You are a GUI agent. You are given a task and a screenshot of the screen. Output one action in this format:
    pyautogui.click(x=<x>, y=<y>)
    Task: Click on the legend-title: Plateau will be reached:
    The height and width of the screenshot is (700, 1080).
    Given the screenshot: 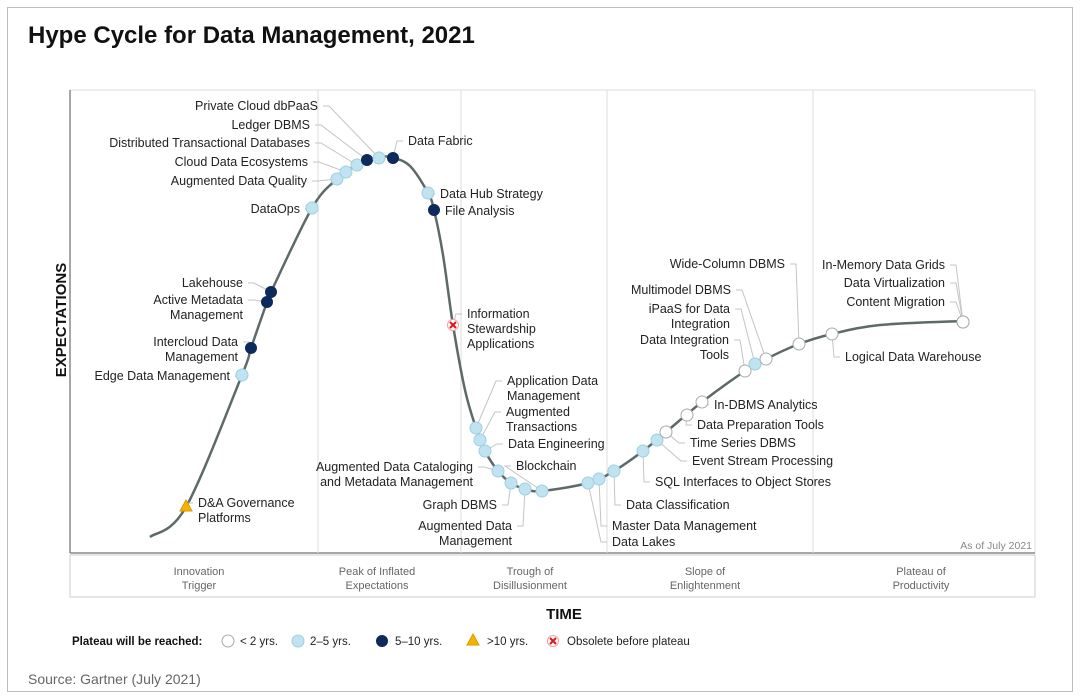 What is the action you would take?
    pyautogui.click(x=137, y=642)
    